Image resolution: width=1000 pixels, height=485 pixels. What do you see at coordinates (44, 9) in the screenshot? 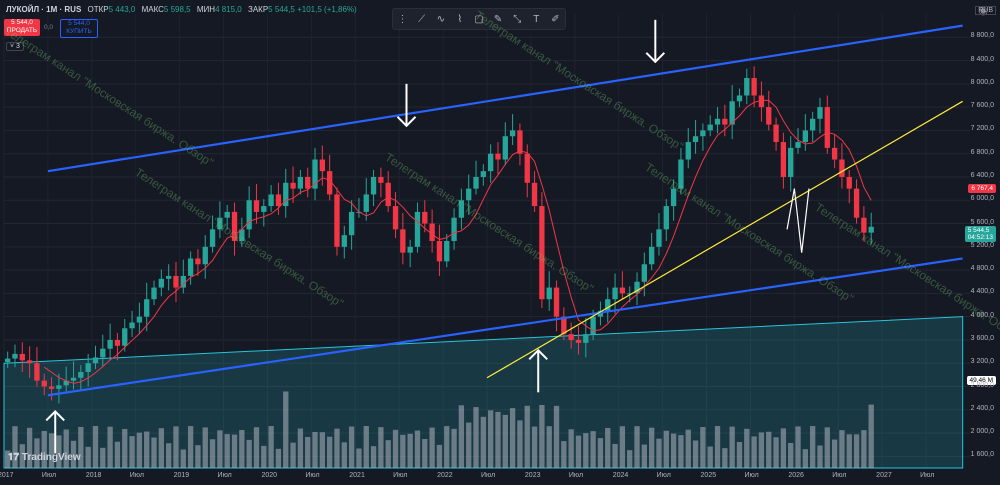
I see `symbol-name: ЛУКОЙЛ · 1М · RUS` at bounding box center [44, 9].